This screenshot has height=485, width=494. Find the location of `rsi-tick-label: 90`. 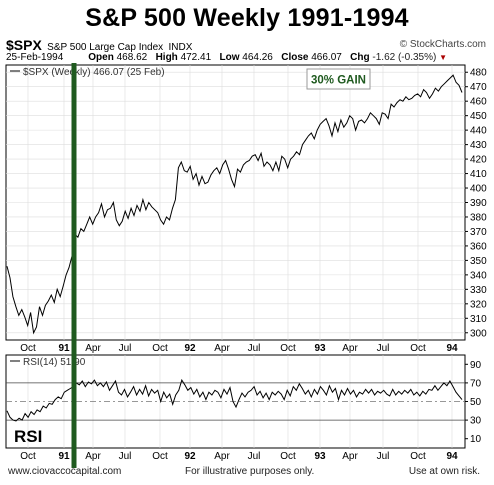

rsi-tick-label: 90 is located at coordinates (476, 365).